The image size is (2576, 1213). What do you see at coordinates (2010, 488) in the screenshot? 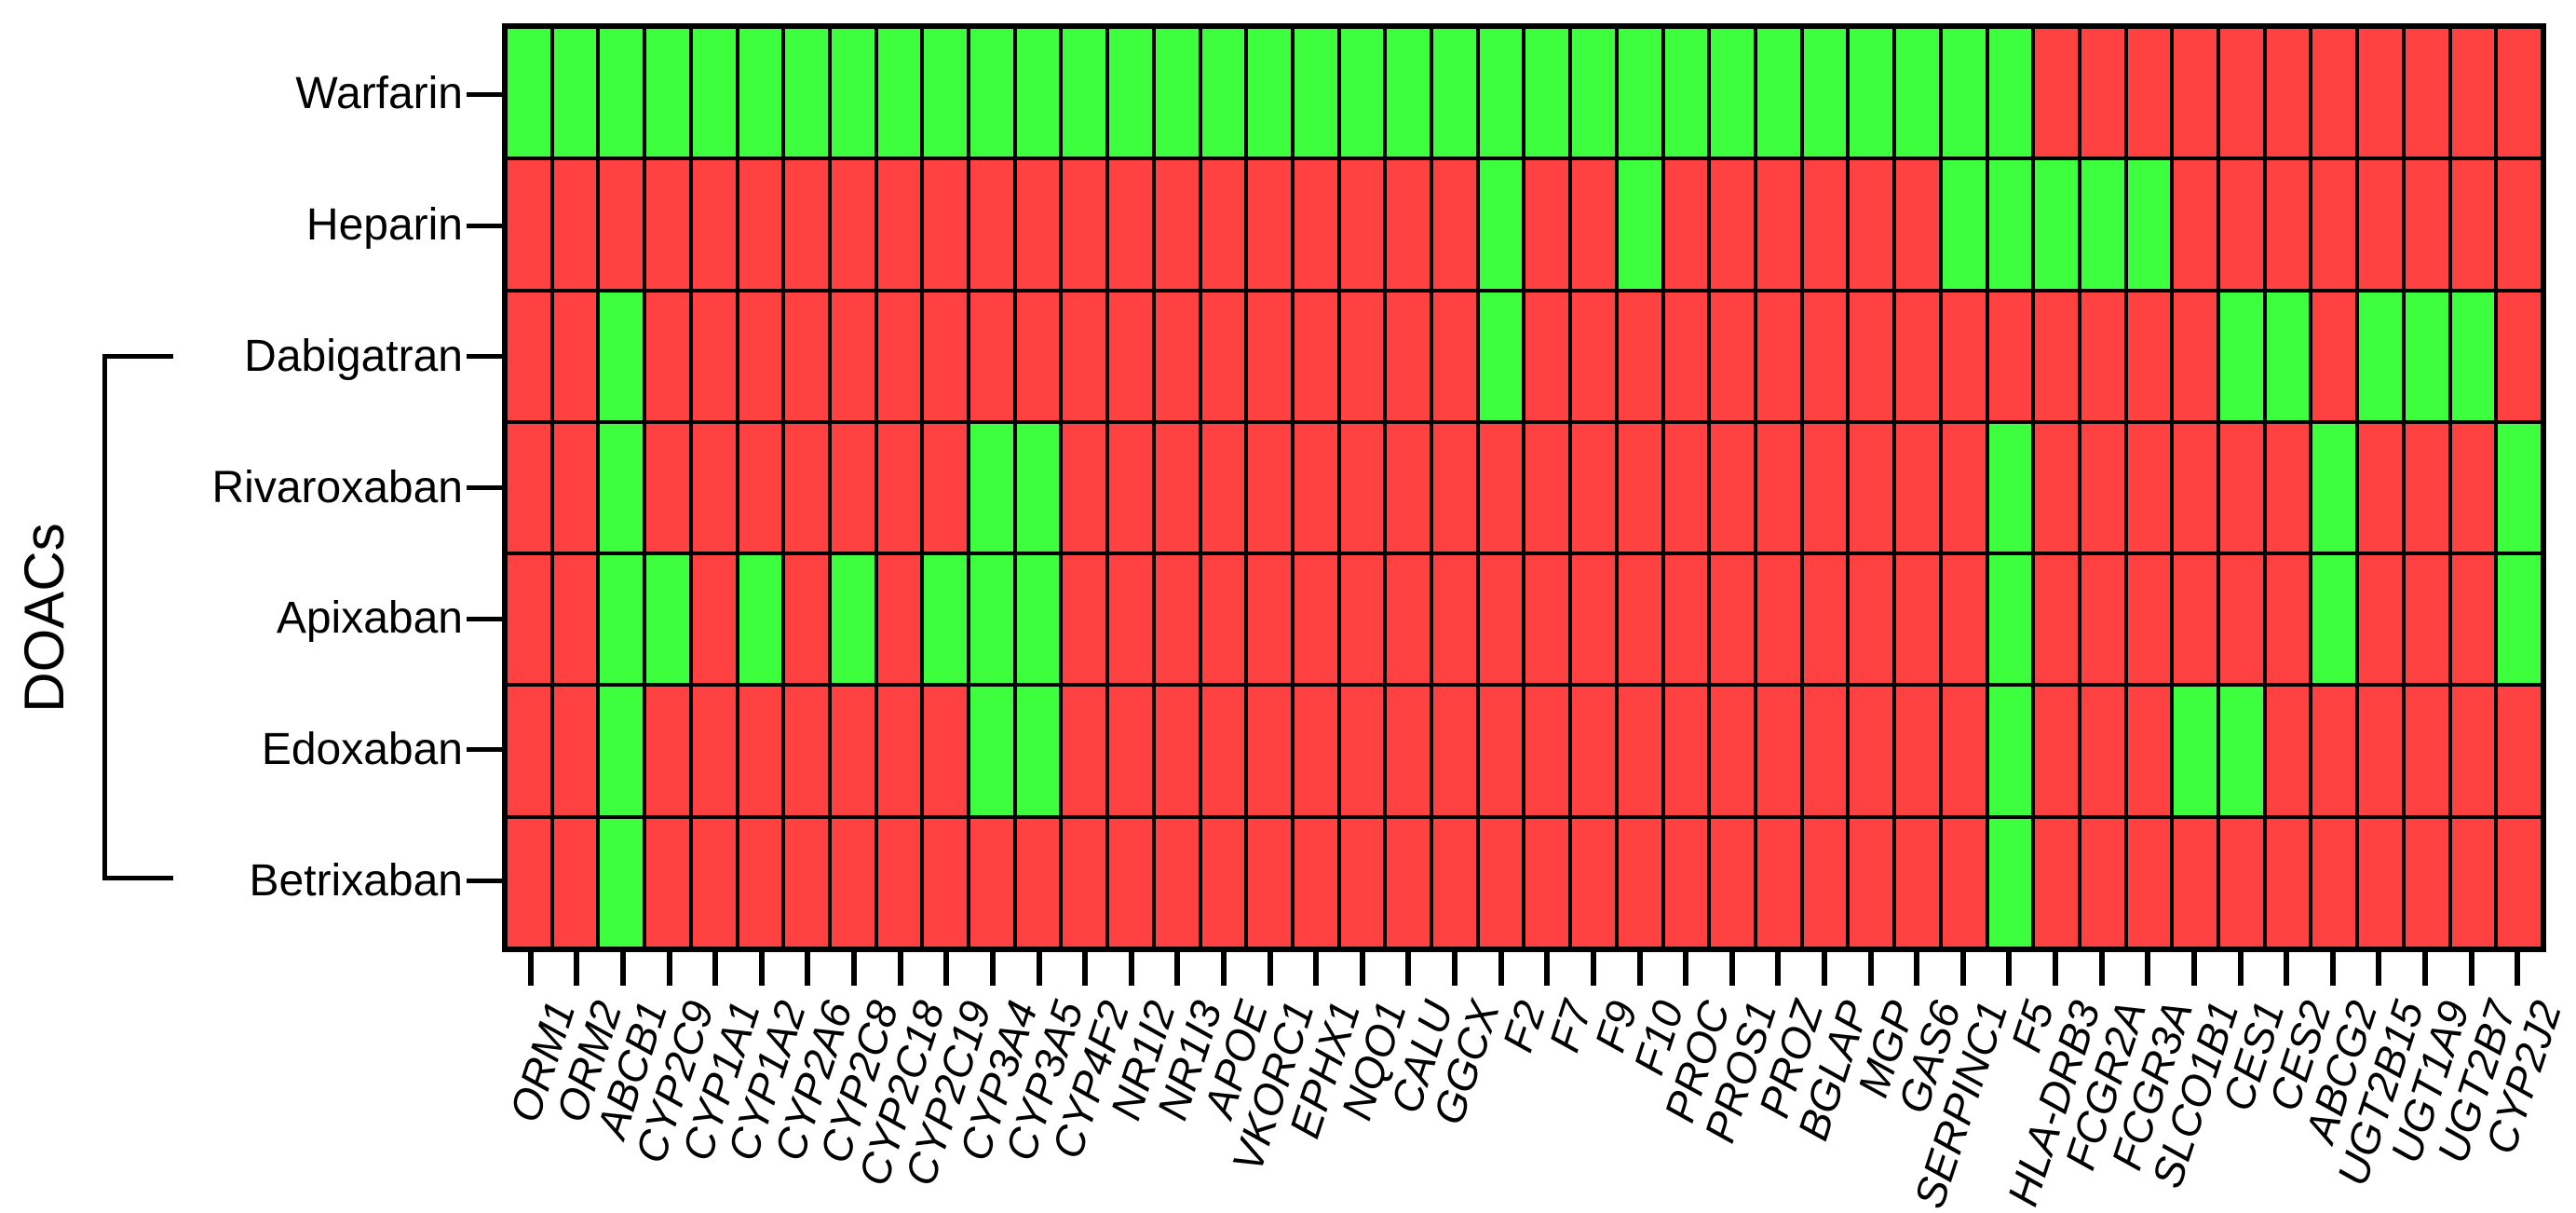
I see `heatmap-cell-Rivaroxaban-F5` at bounding box center [2010, 488].